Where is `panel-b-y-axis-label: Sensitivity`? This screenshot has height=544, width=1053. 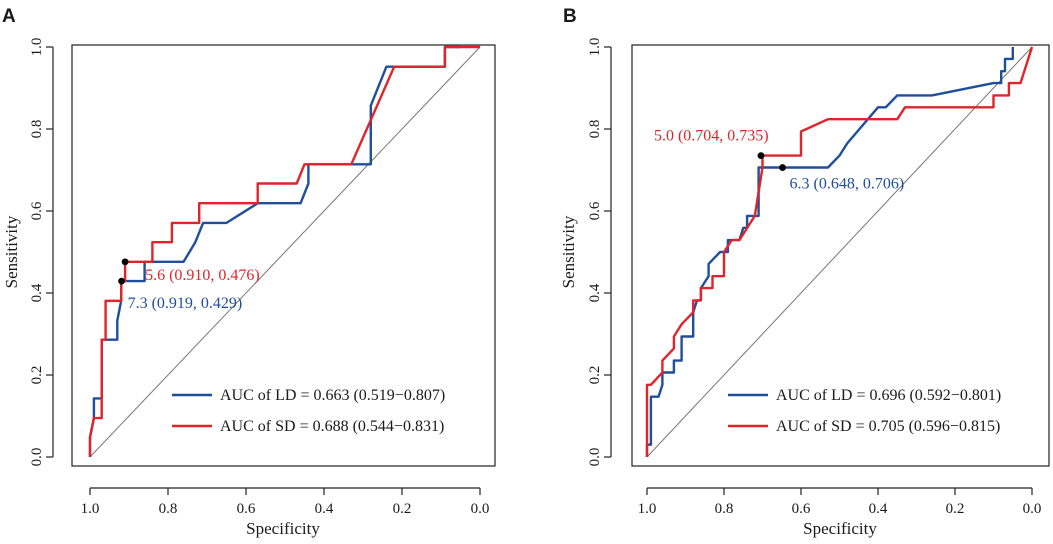 panel-b-y-axis-label: Sensitivity is located at coordinates (568, 251).